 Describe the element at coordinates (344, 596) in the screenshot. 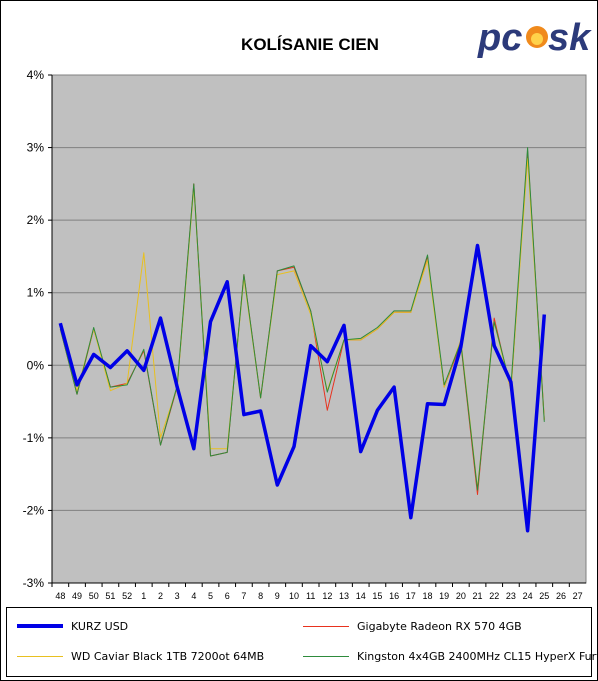

I see `x-tick-label: 13` at that location.